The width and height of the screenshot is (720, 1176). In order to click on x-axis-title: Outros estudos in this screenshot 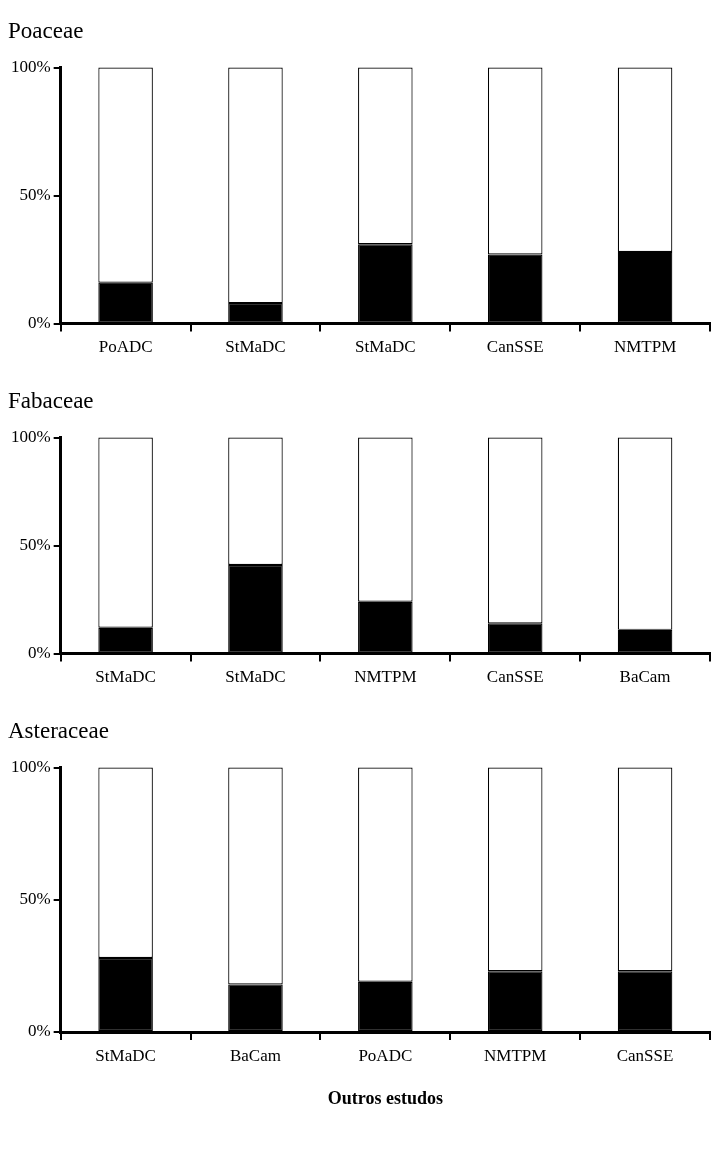, I will do `click(385, 1097)`.